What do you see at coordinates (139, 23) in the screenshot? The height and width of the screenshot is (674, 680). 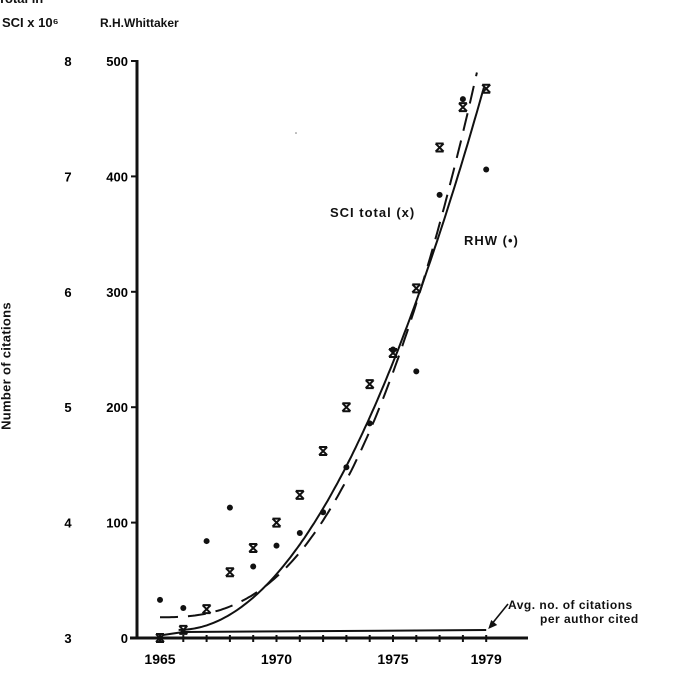 I see `chart-title: R.H.Whittaker` at bounding box center [139, 23].